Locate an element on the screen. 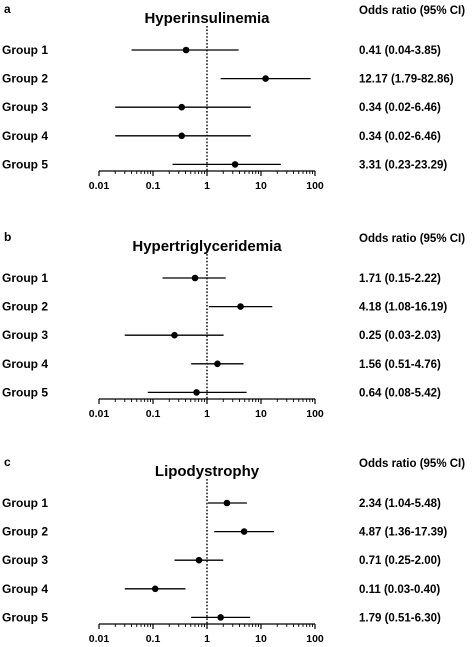  or-value: 0.71 (0.25-2.00) is located at coordinates (400, 561).